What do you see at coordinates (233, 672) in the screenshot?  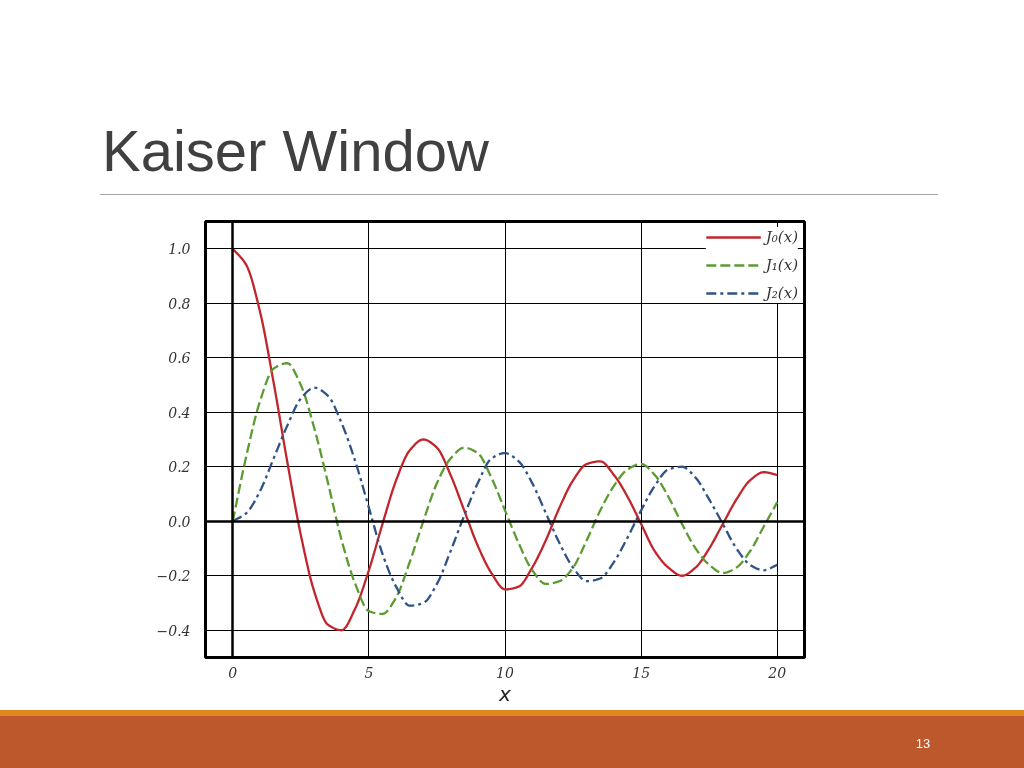 I see `x-tick-label: 0` at bounding box center [233, 672].